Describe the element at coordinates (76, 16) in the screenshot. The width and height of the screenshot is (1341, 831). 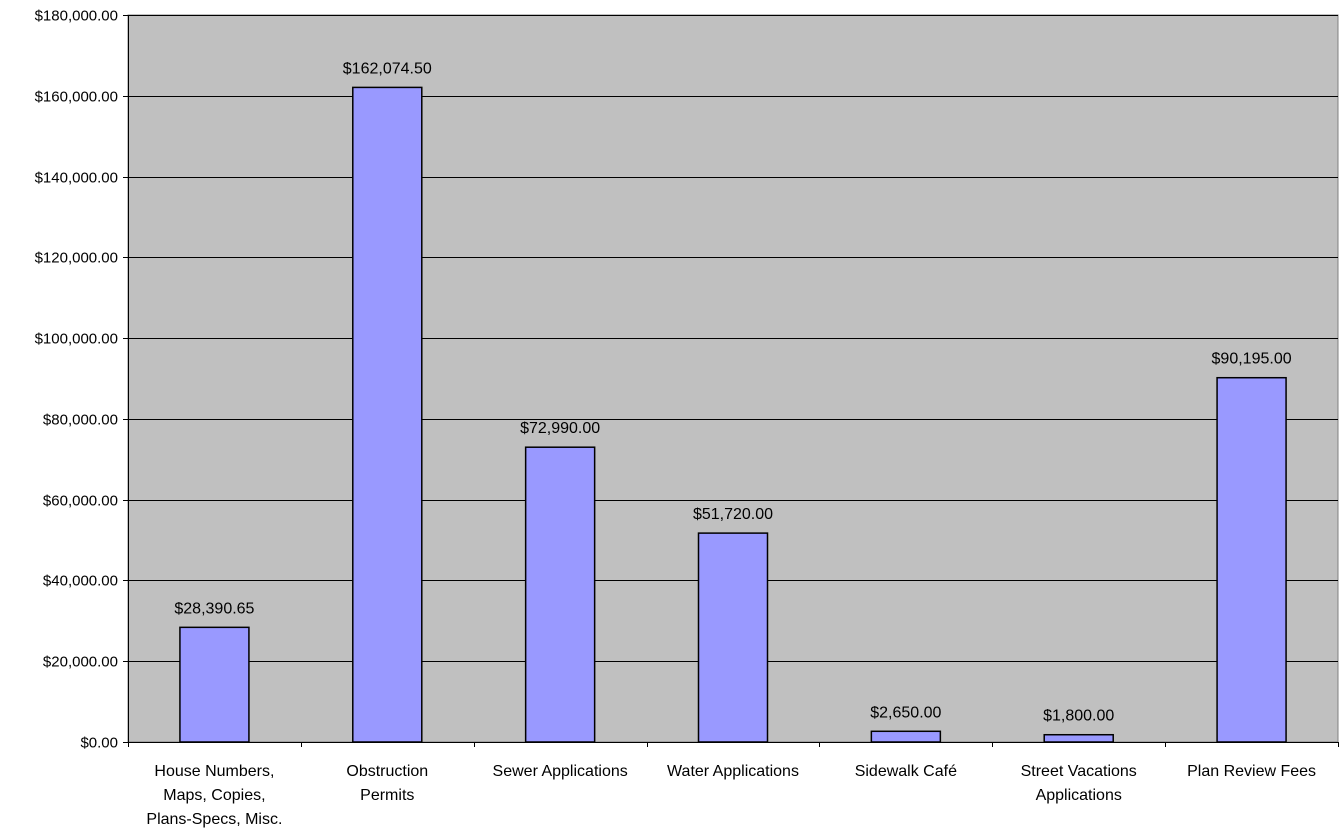
I see `y-tick-label: $180,000.00` at that location.